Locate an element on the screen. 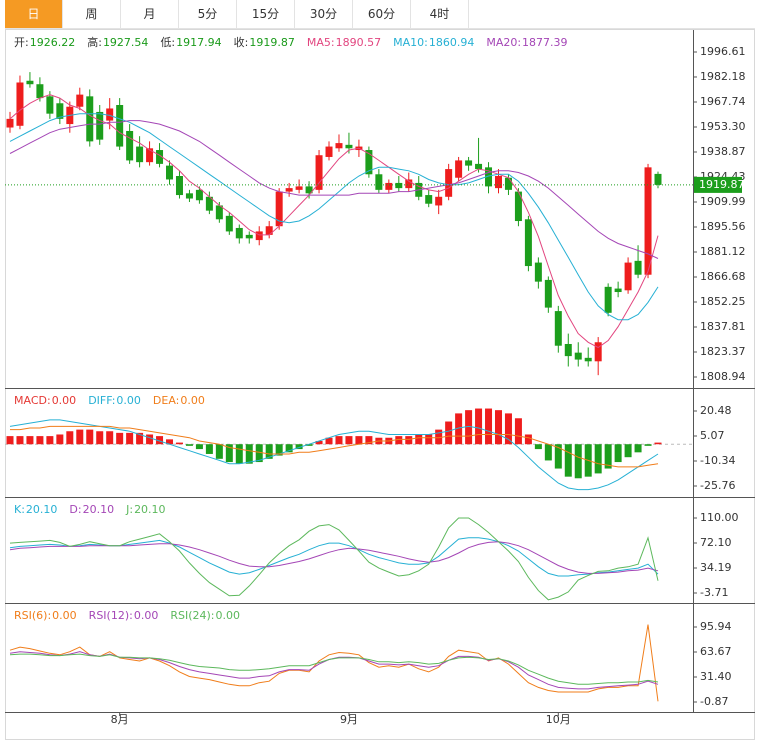 The height and width of the screenshot is (741, 759). y-tick-label: 1866.68 is located at coordinates (723, 276).